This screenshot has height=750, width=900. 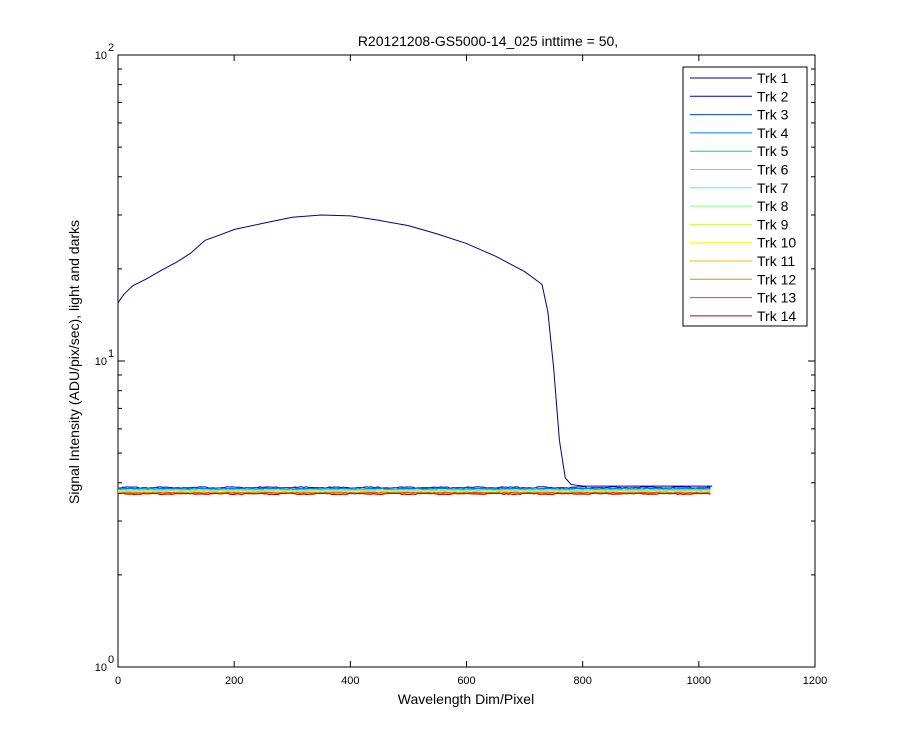 I want to click on legend-label: Trk 4, so click(x=773, y=133).